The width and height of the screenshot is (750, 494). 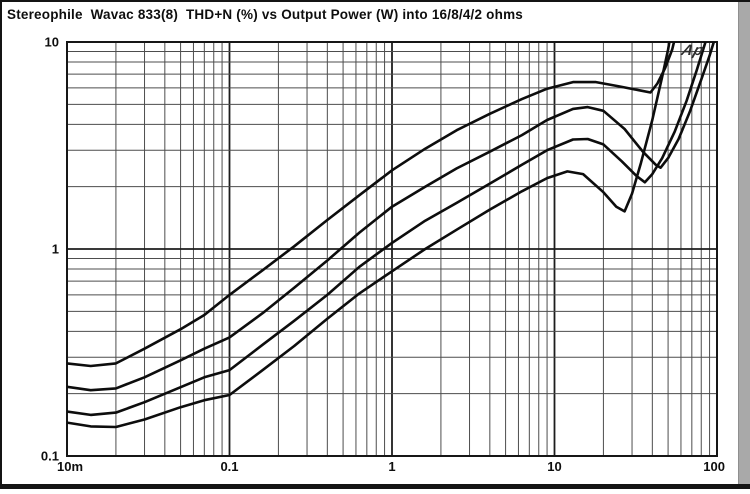 What do you see at coordinates (375, 1) in the screenshot?
I see `frame-edge-top` at bounding box center [375, 1].